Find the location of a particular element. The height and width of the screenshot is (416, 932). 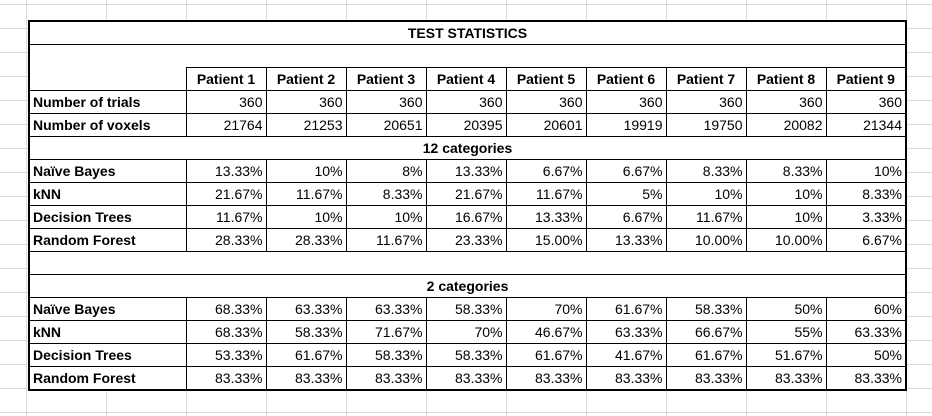

data-cell: 20651 is located at coordinates (386, 125).